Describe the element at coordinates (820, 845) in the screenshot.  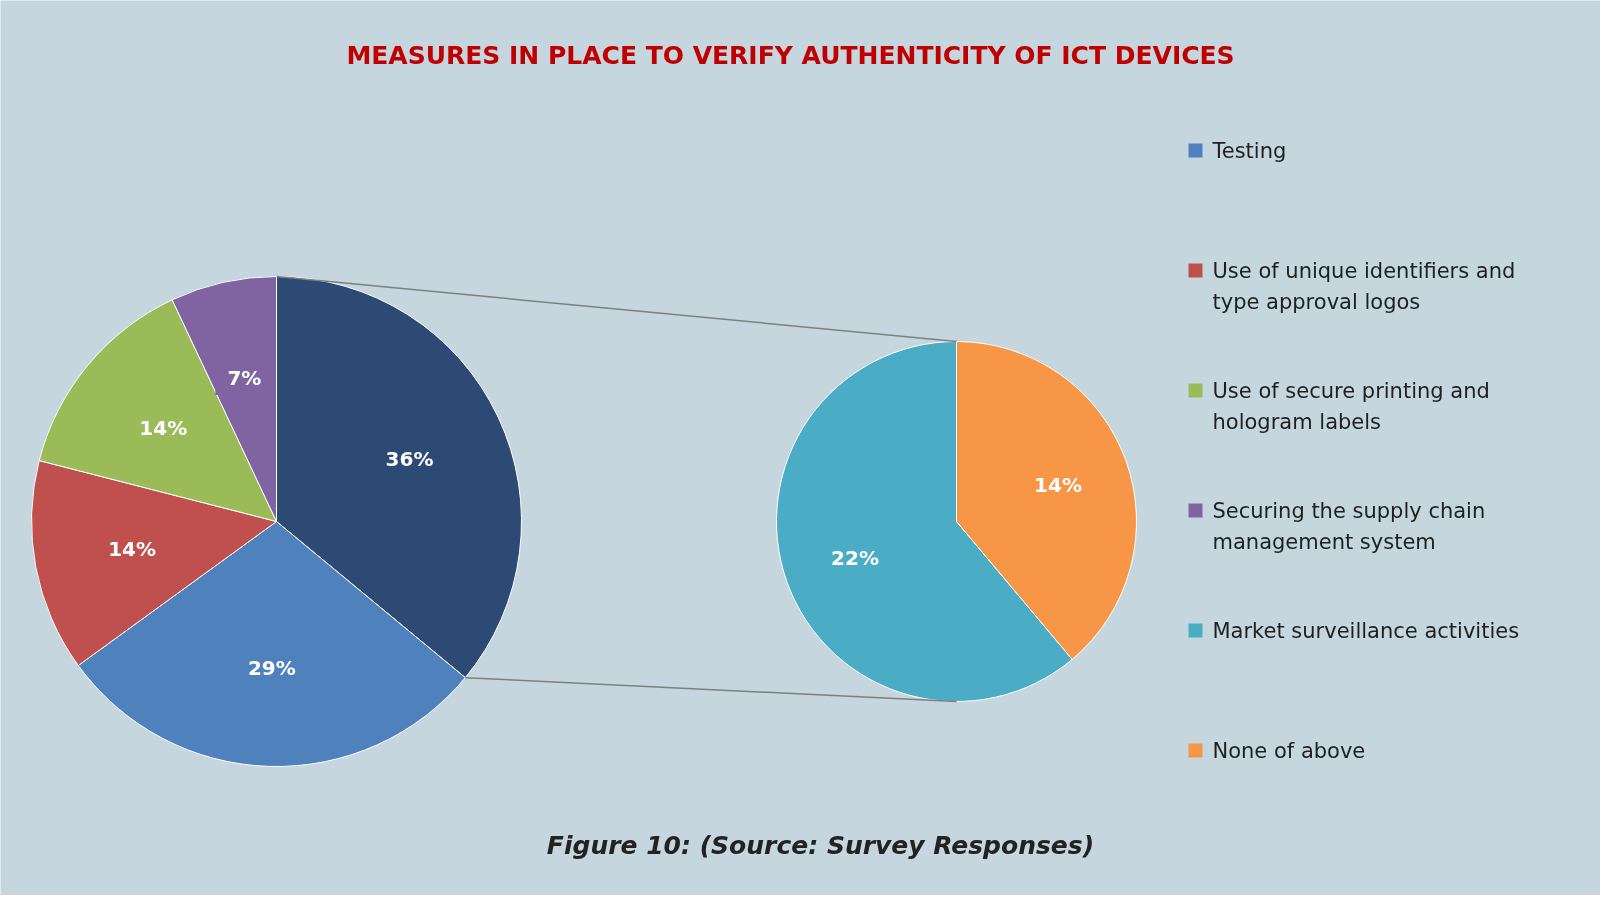
I see `caption: Figure 10: (Source: Survey Responses)` at that location.